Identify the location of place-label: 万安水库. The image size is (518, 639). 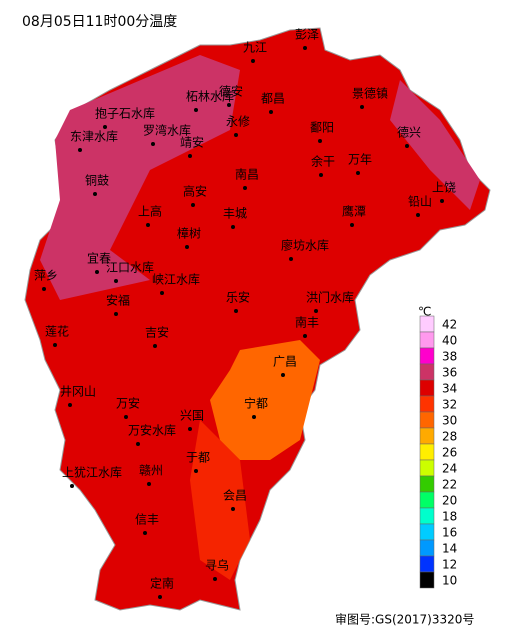
(152, 430).